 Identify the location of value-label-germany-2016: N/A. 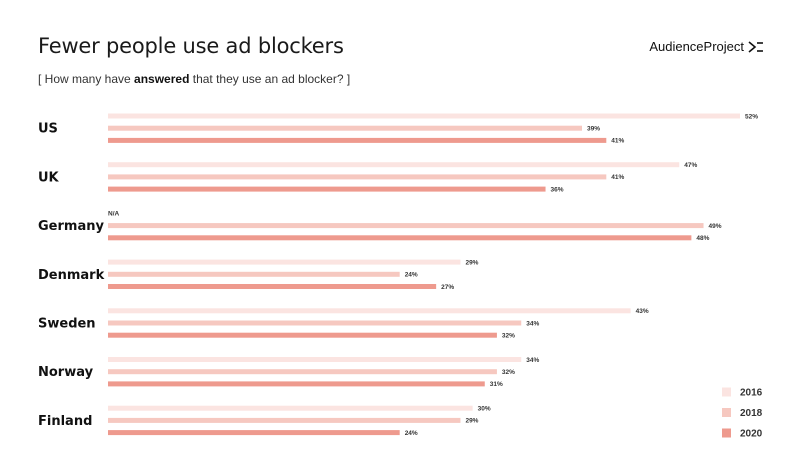
(114, 214).